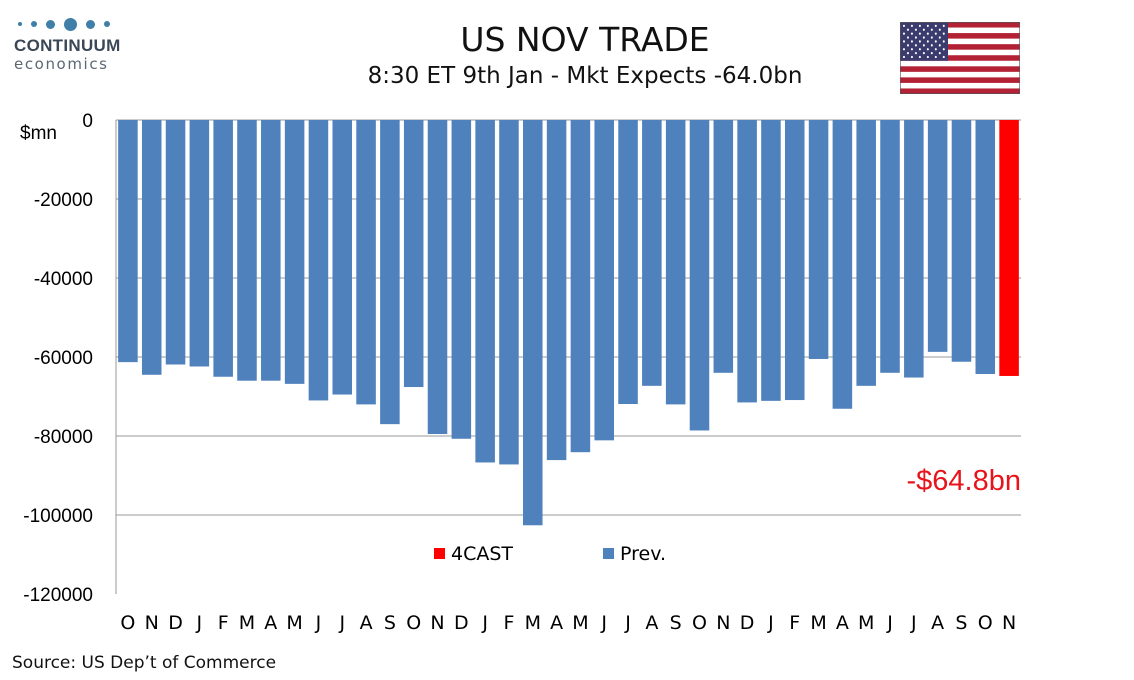 The height and width of the screenshot is (680, 1134). What do you see at coordinates (550, 554) in the screenshot?
I see `chart-legend: 4CAST Prev.` at bounding box center [550, 554].